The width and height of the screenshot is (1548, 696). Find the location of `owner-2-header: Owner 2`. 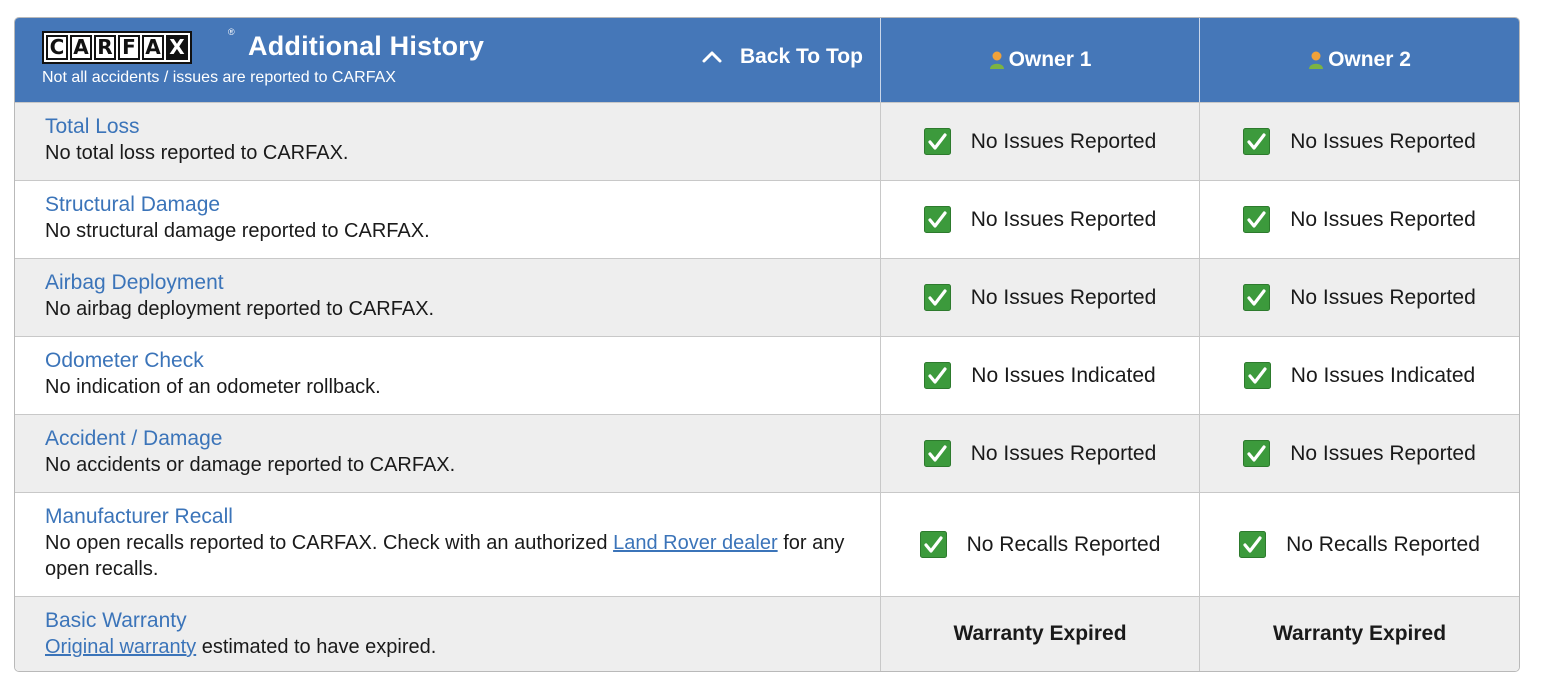

owner-2-header: Owner 2 is located at coordinates (1359, 60).